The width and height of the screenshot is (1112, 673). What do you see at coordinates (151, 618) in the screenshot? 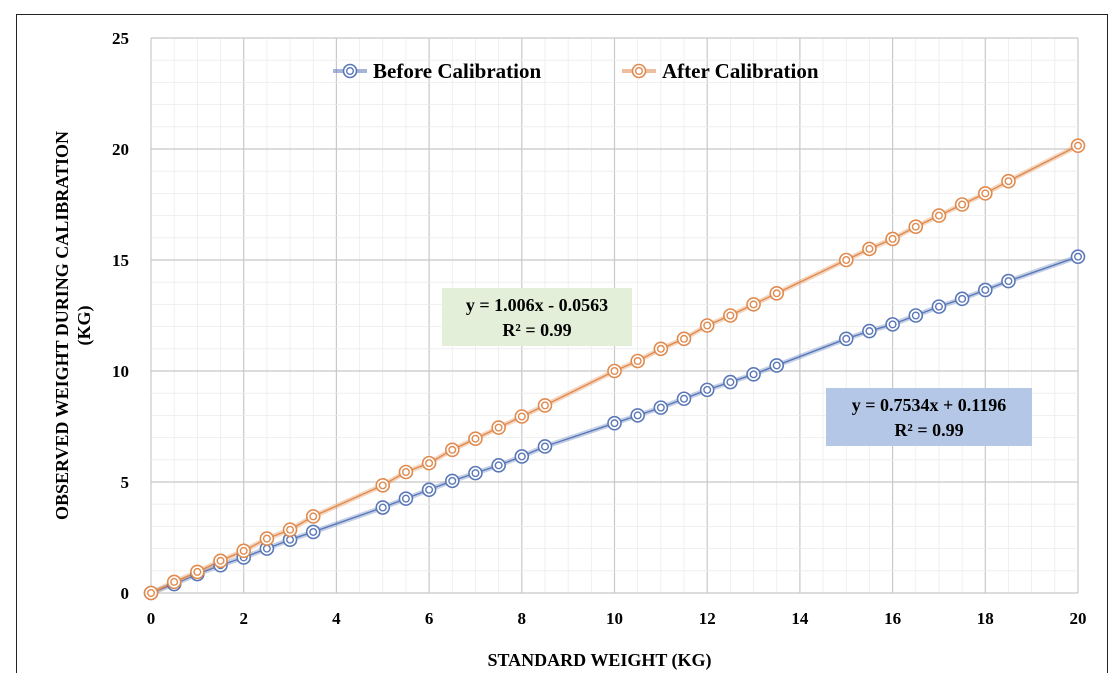
I see `x-tick-label: 0` at bounding box center [151, 618].